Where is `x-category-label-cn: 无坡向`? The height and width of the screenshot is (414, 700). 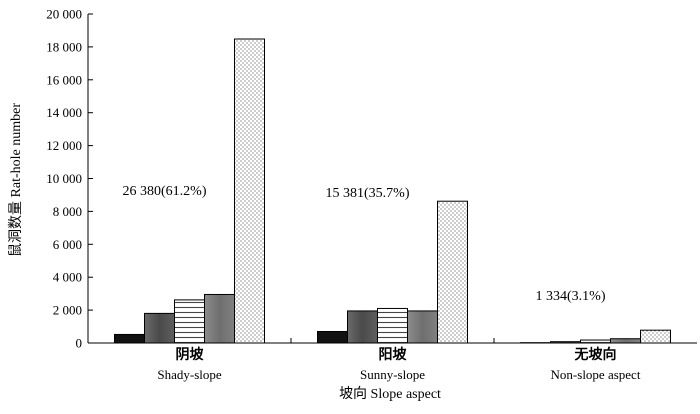
x-category-label-cn: 无坡向 is located at coordinates (595, 354).